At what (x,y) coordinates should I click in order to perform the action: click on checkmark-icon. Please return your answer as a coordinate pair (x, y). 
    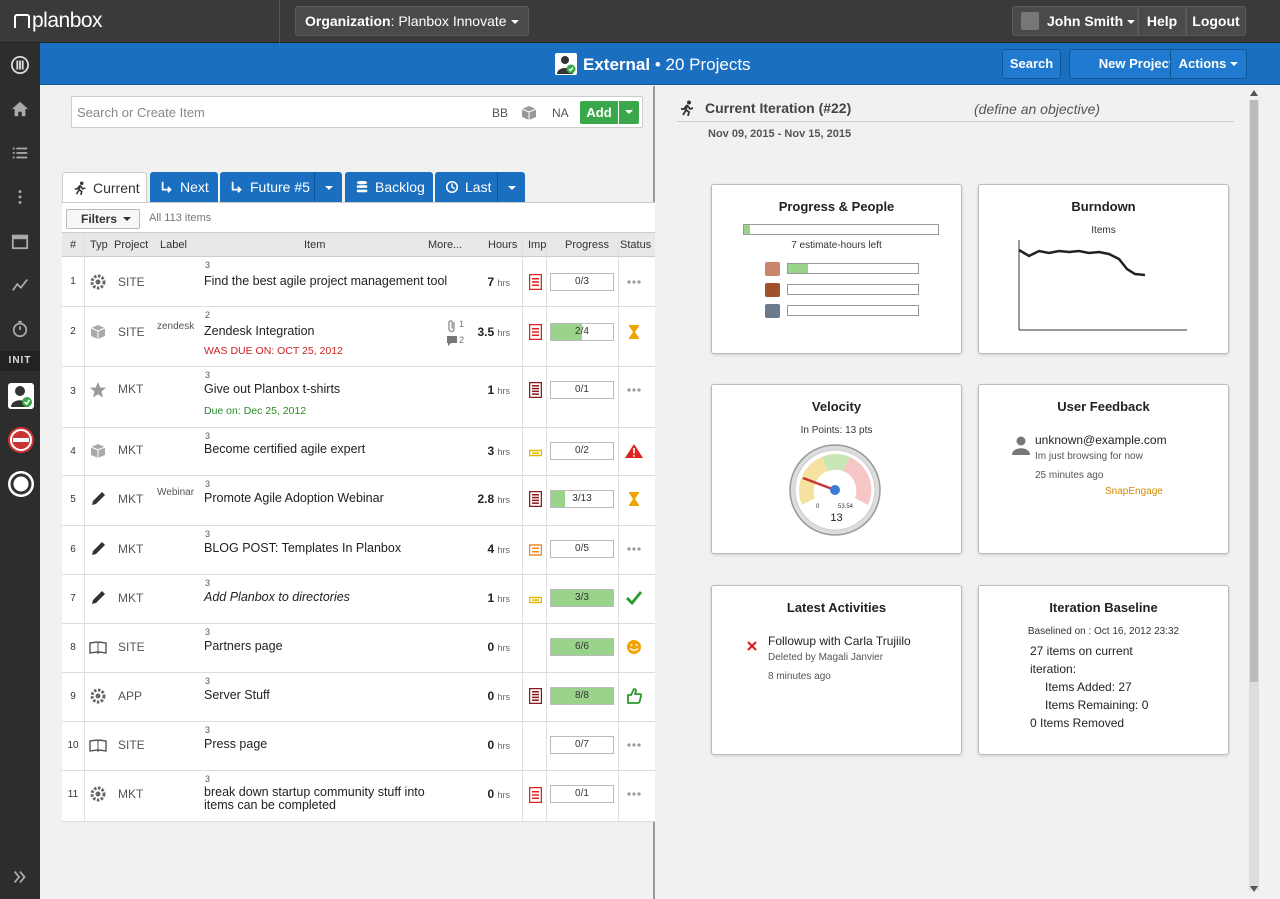
    Looking at the image, I should click on (634, 598).